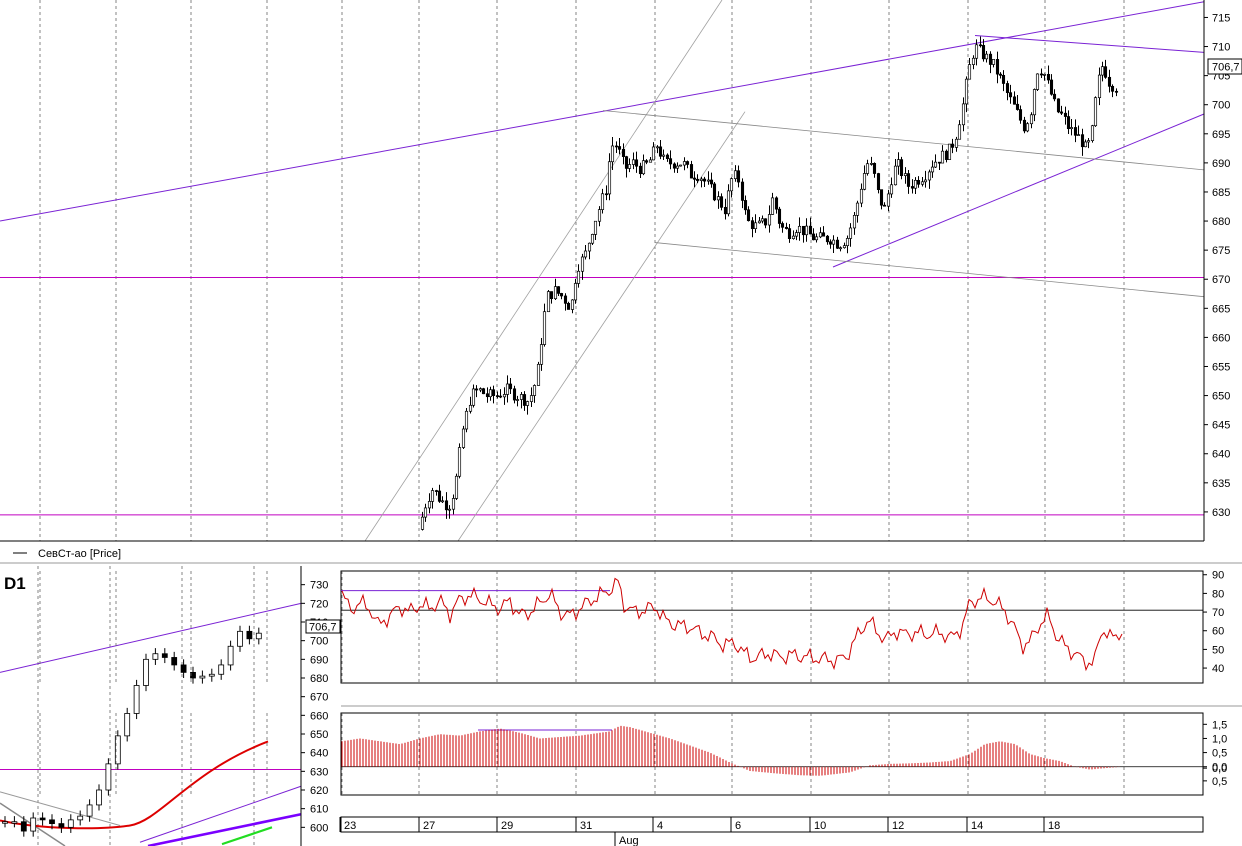  Describe the element at coordinates (582, 754) in the screenshot. I see `macd-grid` at that location.